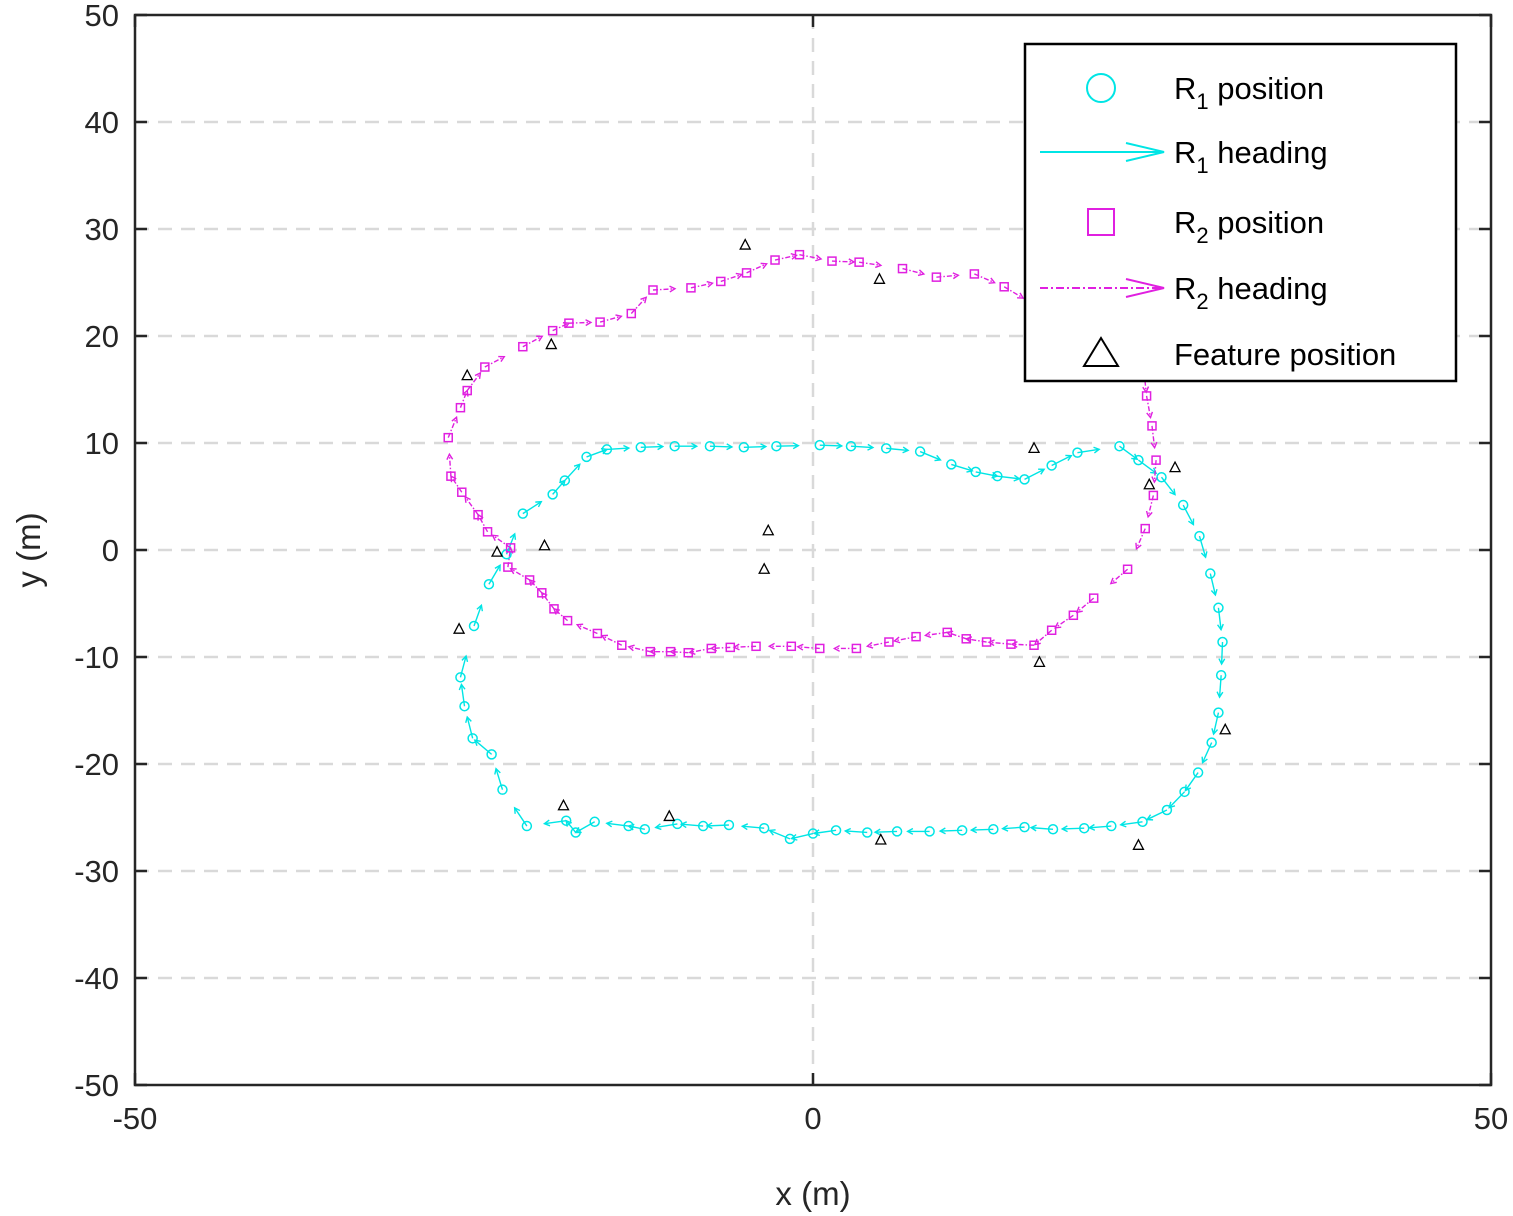  What do you see at coordinates (1249, 226) in the screenshot?
I see `legend-label-r2_pos: R2 position` at bounding box center [1249, 226].